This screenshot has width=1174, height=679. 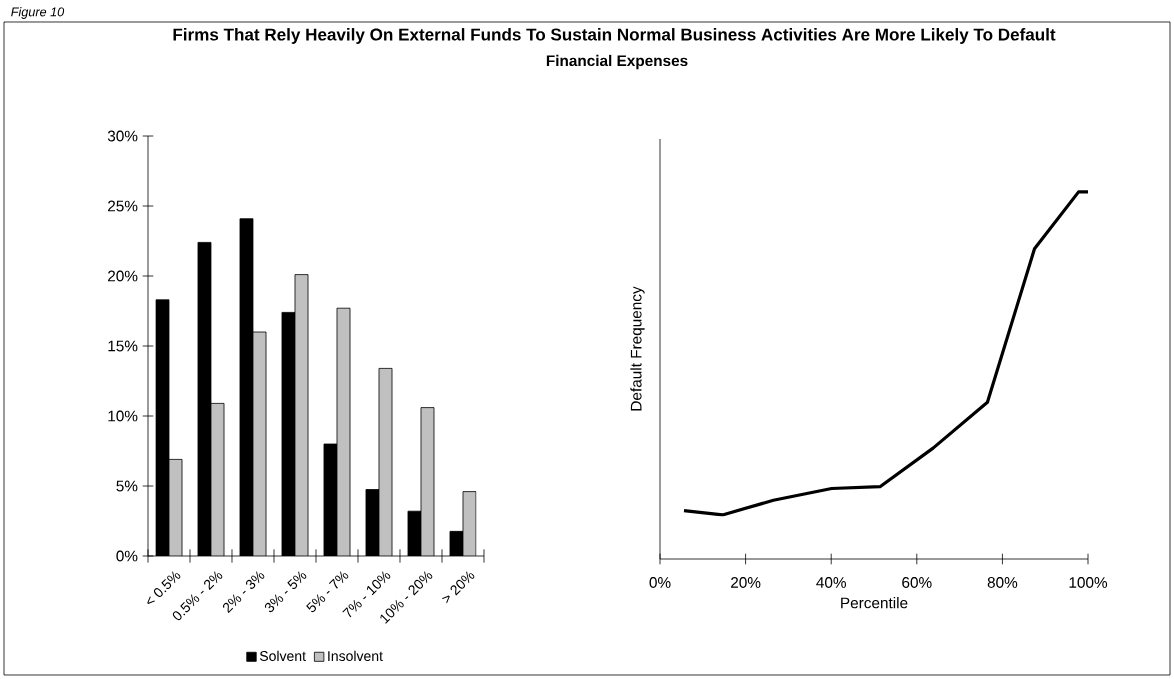 I want to click on legend-label: Insolvent, so click(x=355, y=656).